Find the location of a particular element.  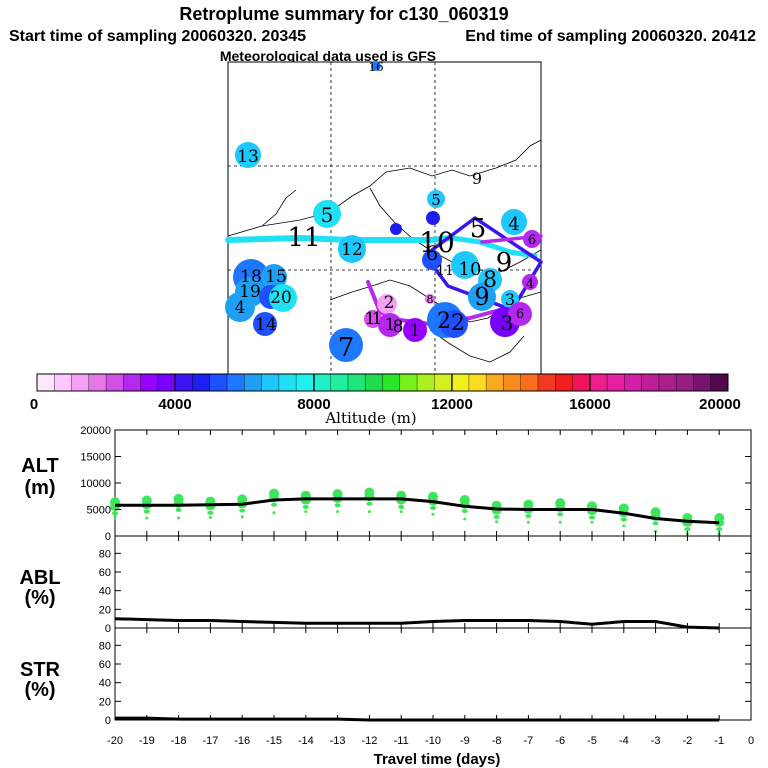

x-tick-label: -14 is located at coordinates (306, 741).